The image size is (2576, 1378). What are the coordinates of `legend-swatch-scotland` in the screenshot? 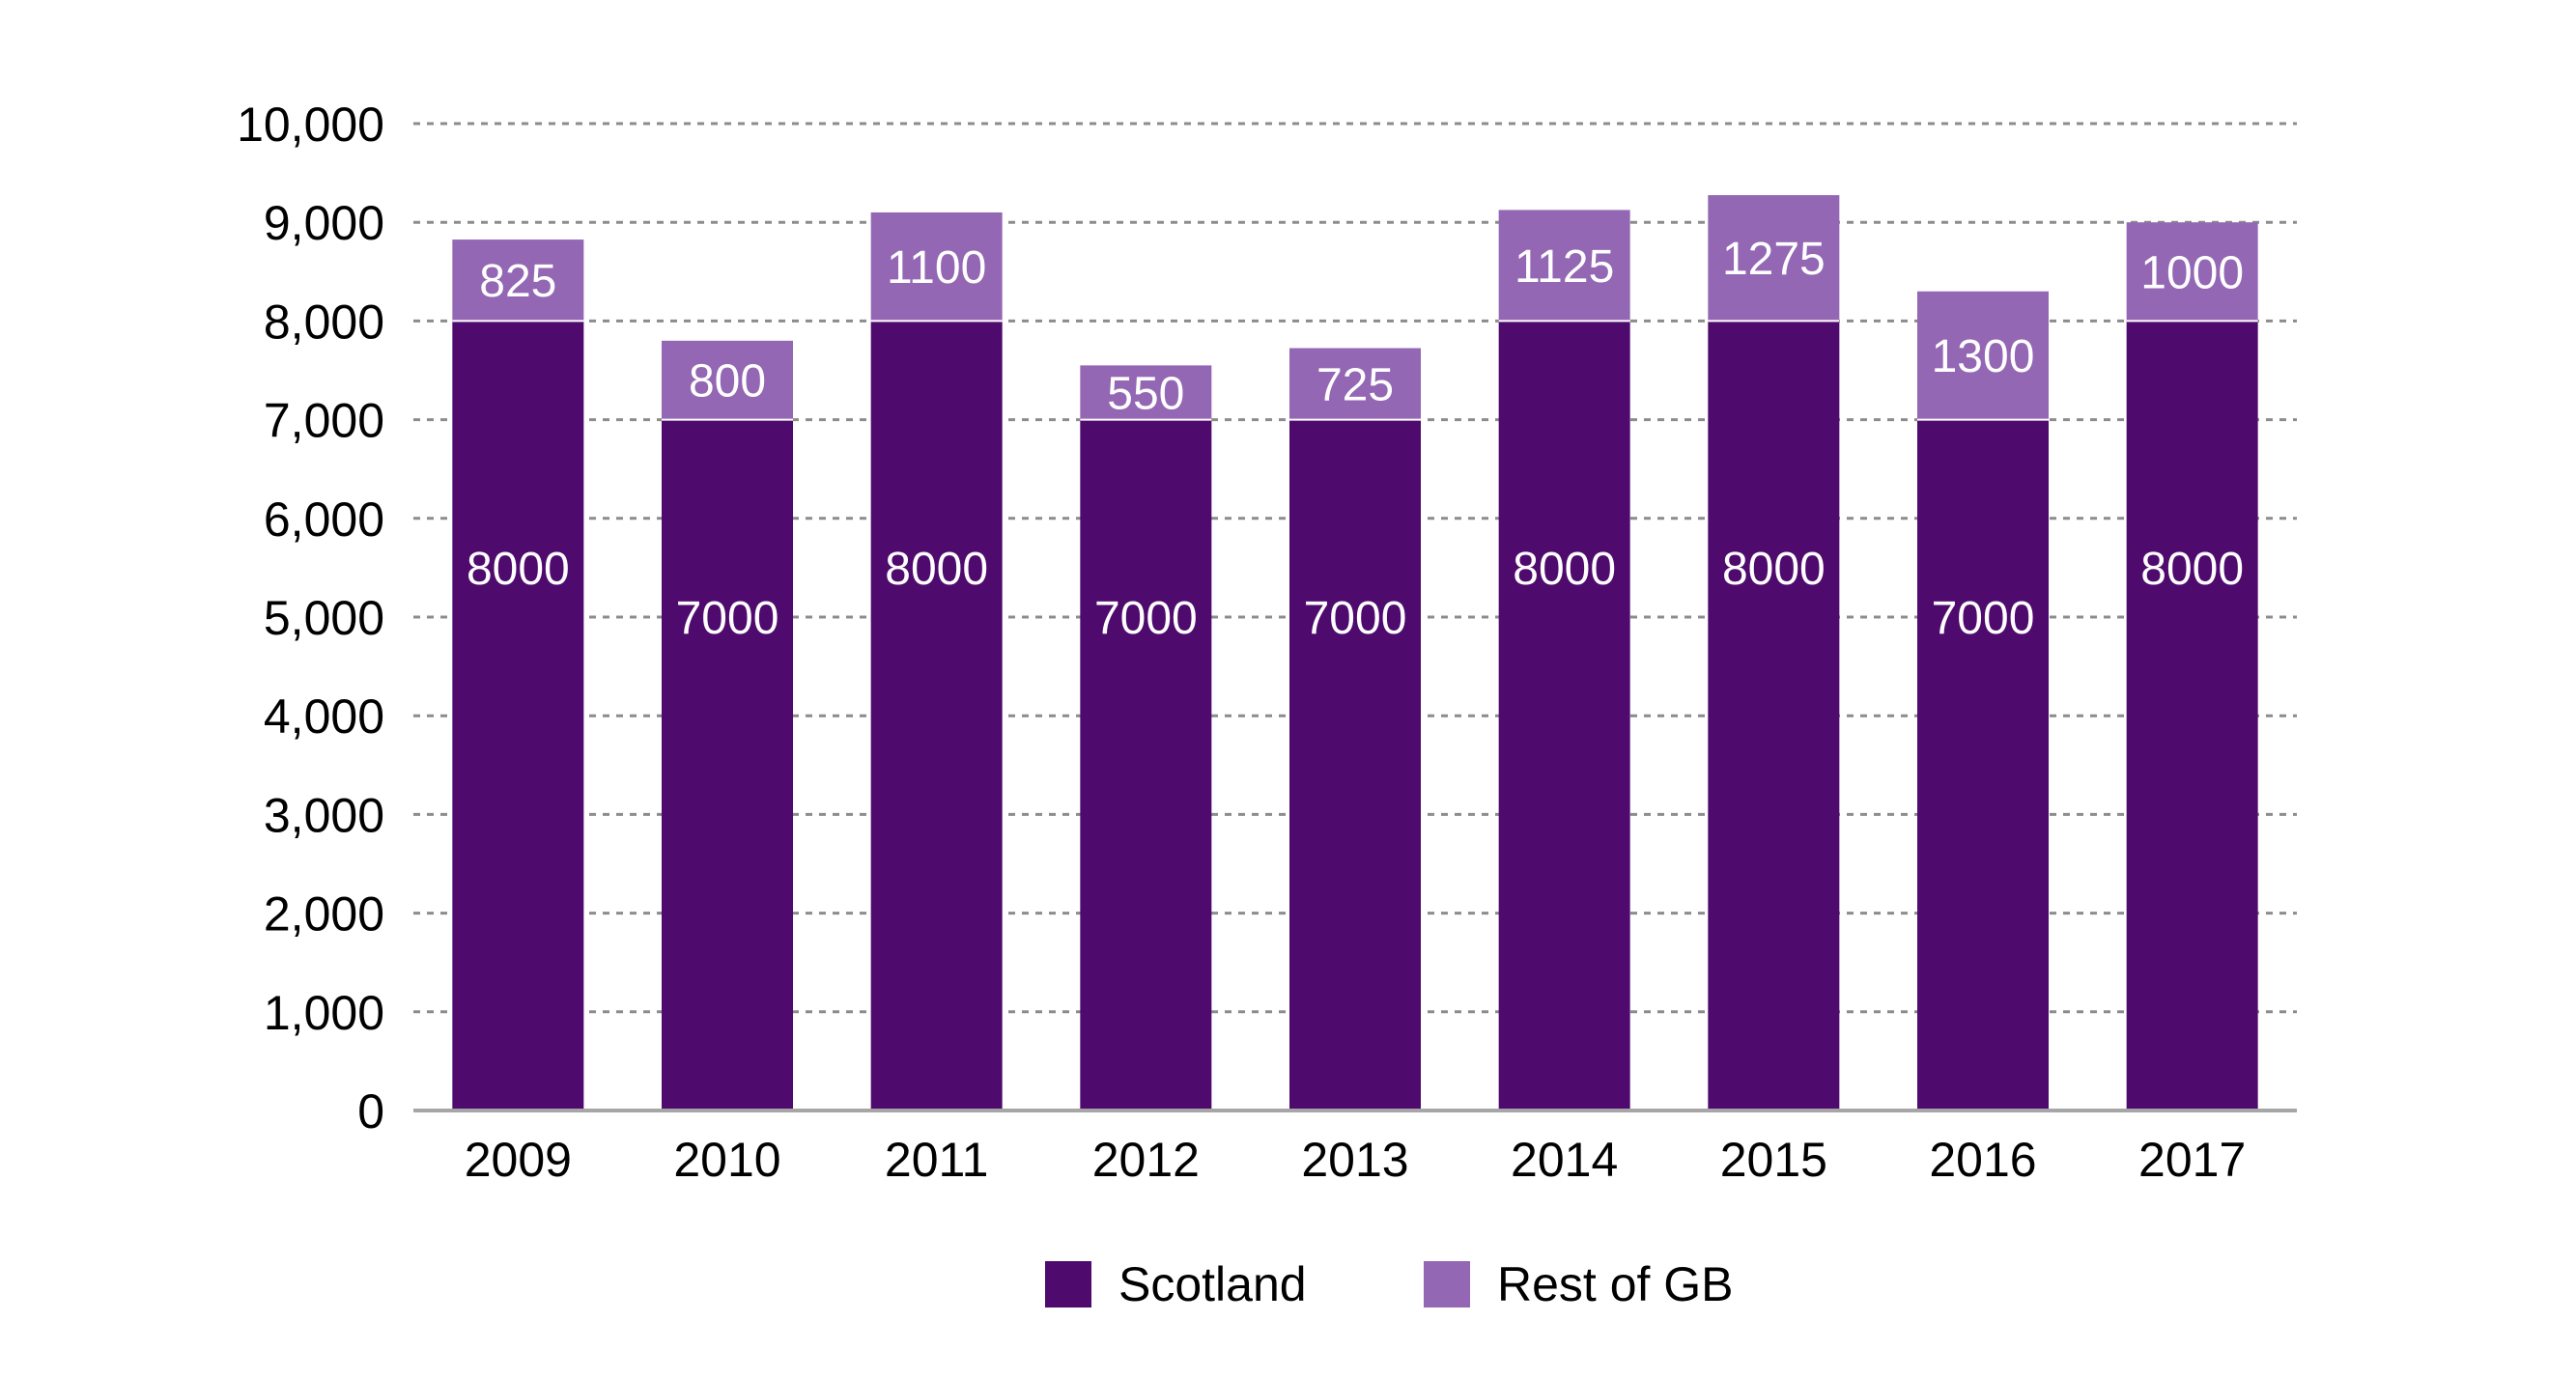 It's located at (1068, 1284).